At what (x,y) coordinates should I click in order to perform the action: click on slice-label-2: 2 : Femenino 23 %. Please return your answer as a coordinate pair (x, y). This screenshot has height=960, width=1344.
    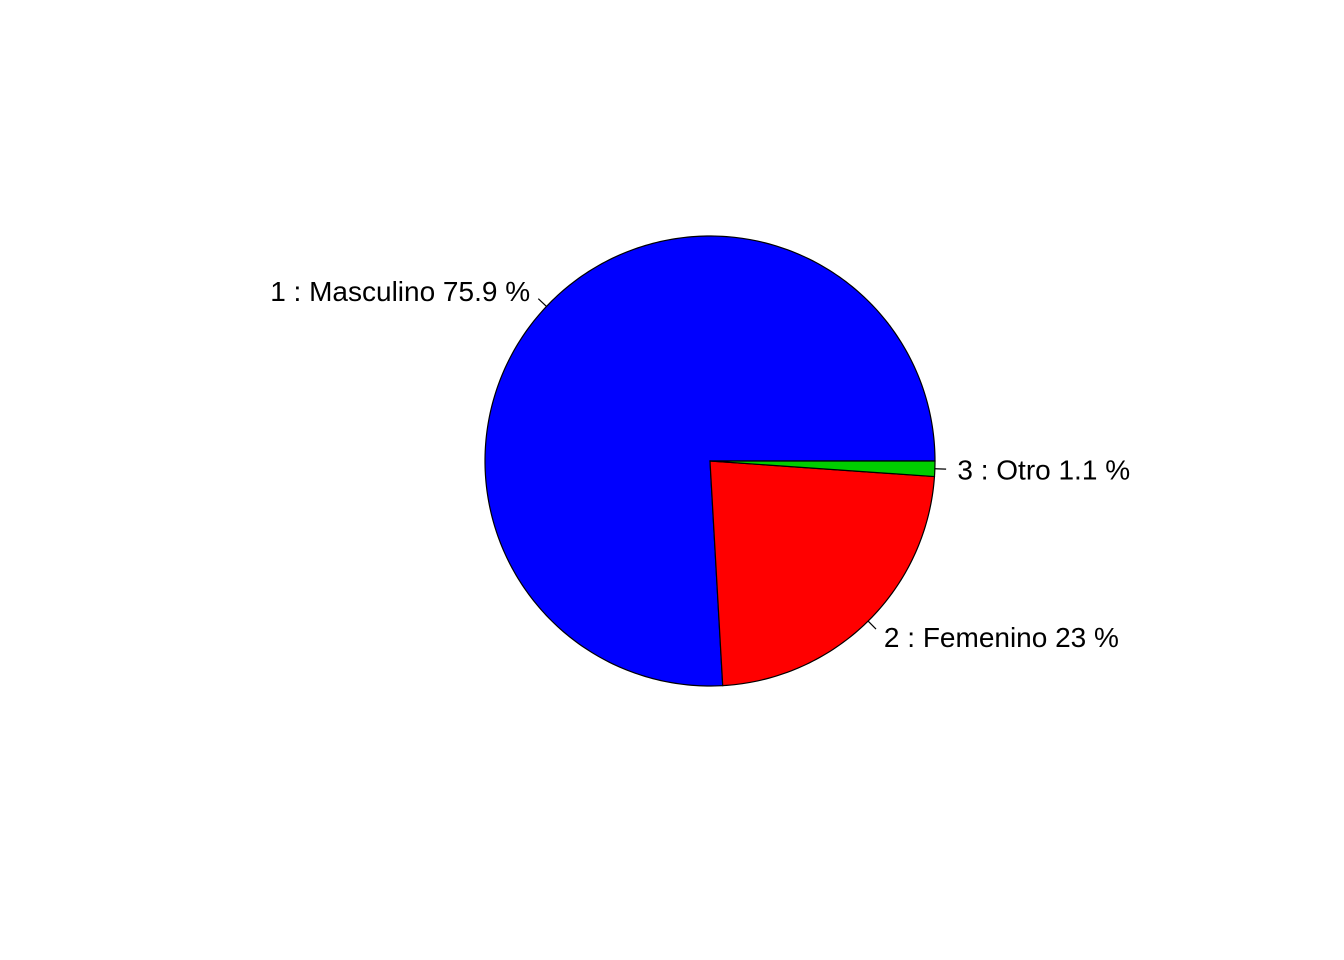
    Looking at the image, I should click on (1001, 637).